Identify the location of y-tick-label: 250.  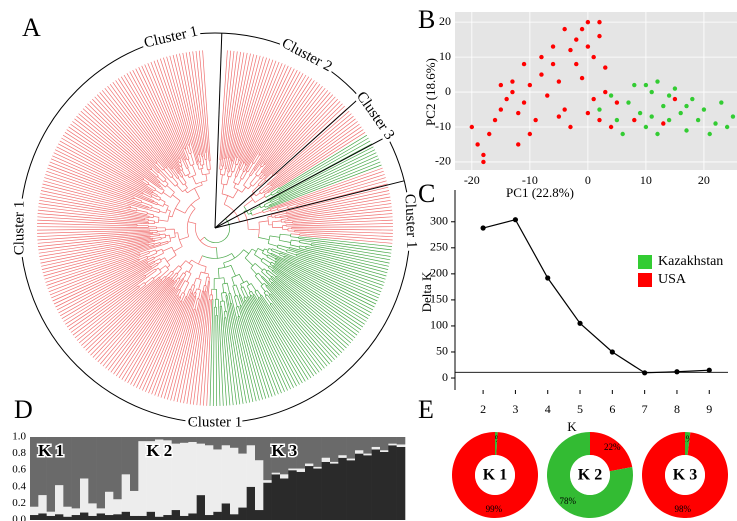
(439, 247).